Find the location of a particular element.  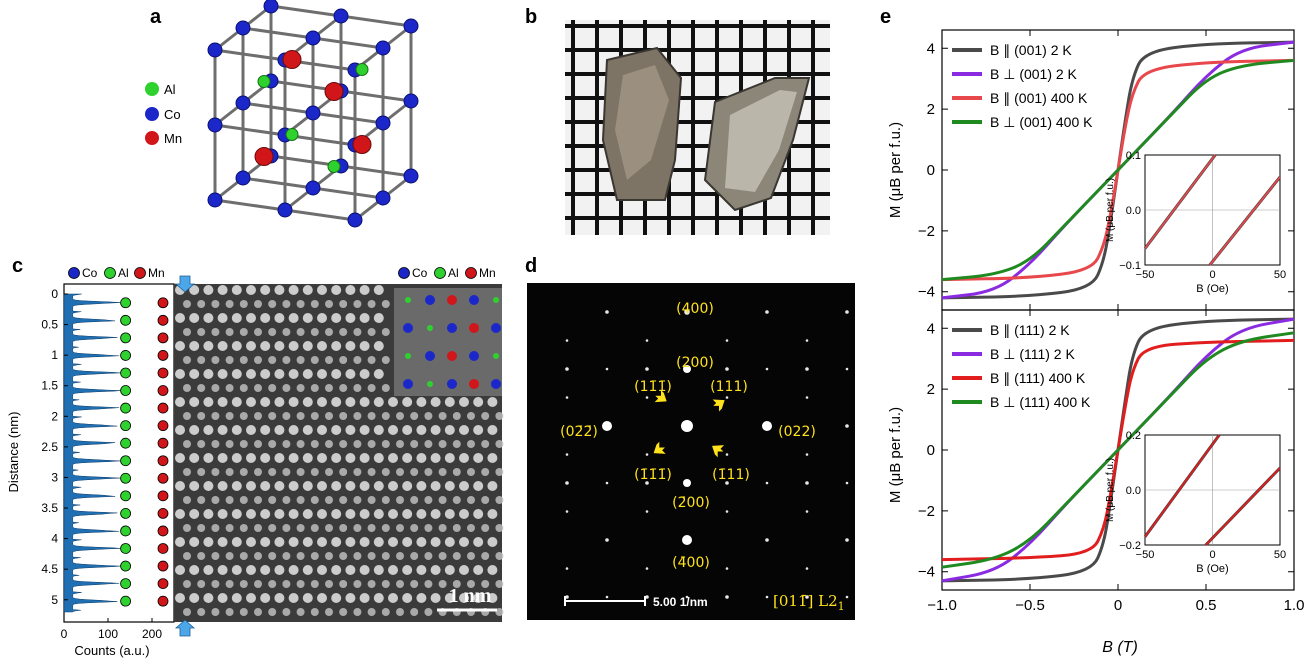

spot-label-200: (200) is located at coordinates (695, 363).